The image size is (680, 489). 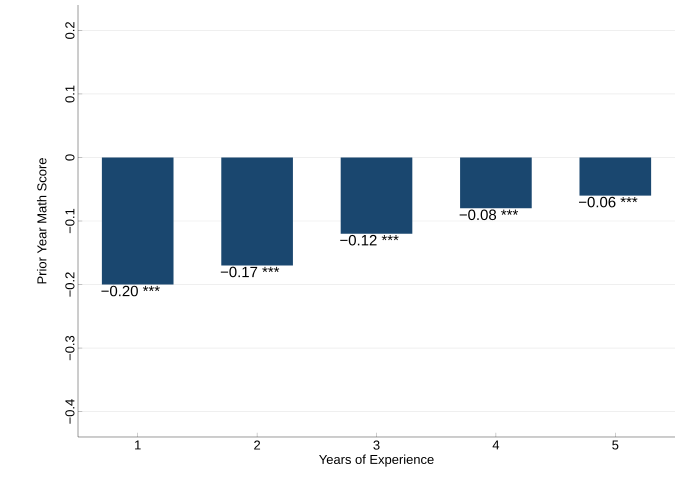 I want to click on x-tick-label: 2, so click(x=257, y=445).